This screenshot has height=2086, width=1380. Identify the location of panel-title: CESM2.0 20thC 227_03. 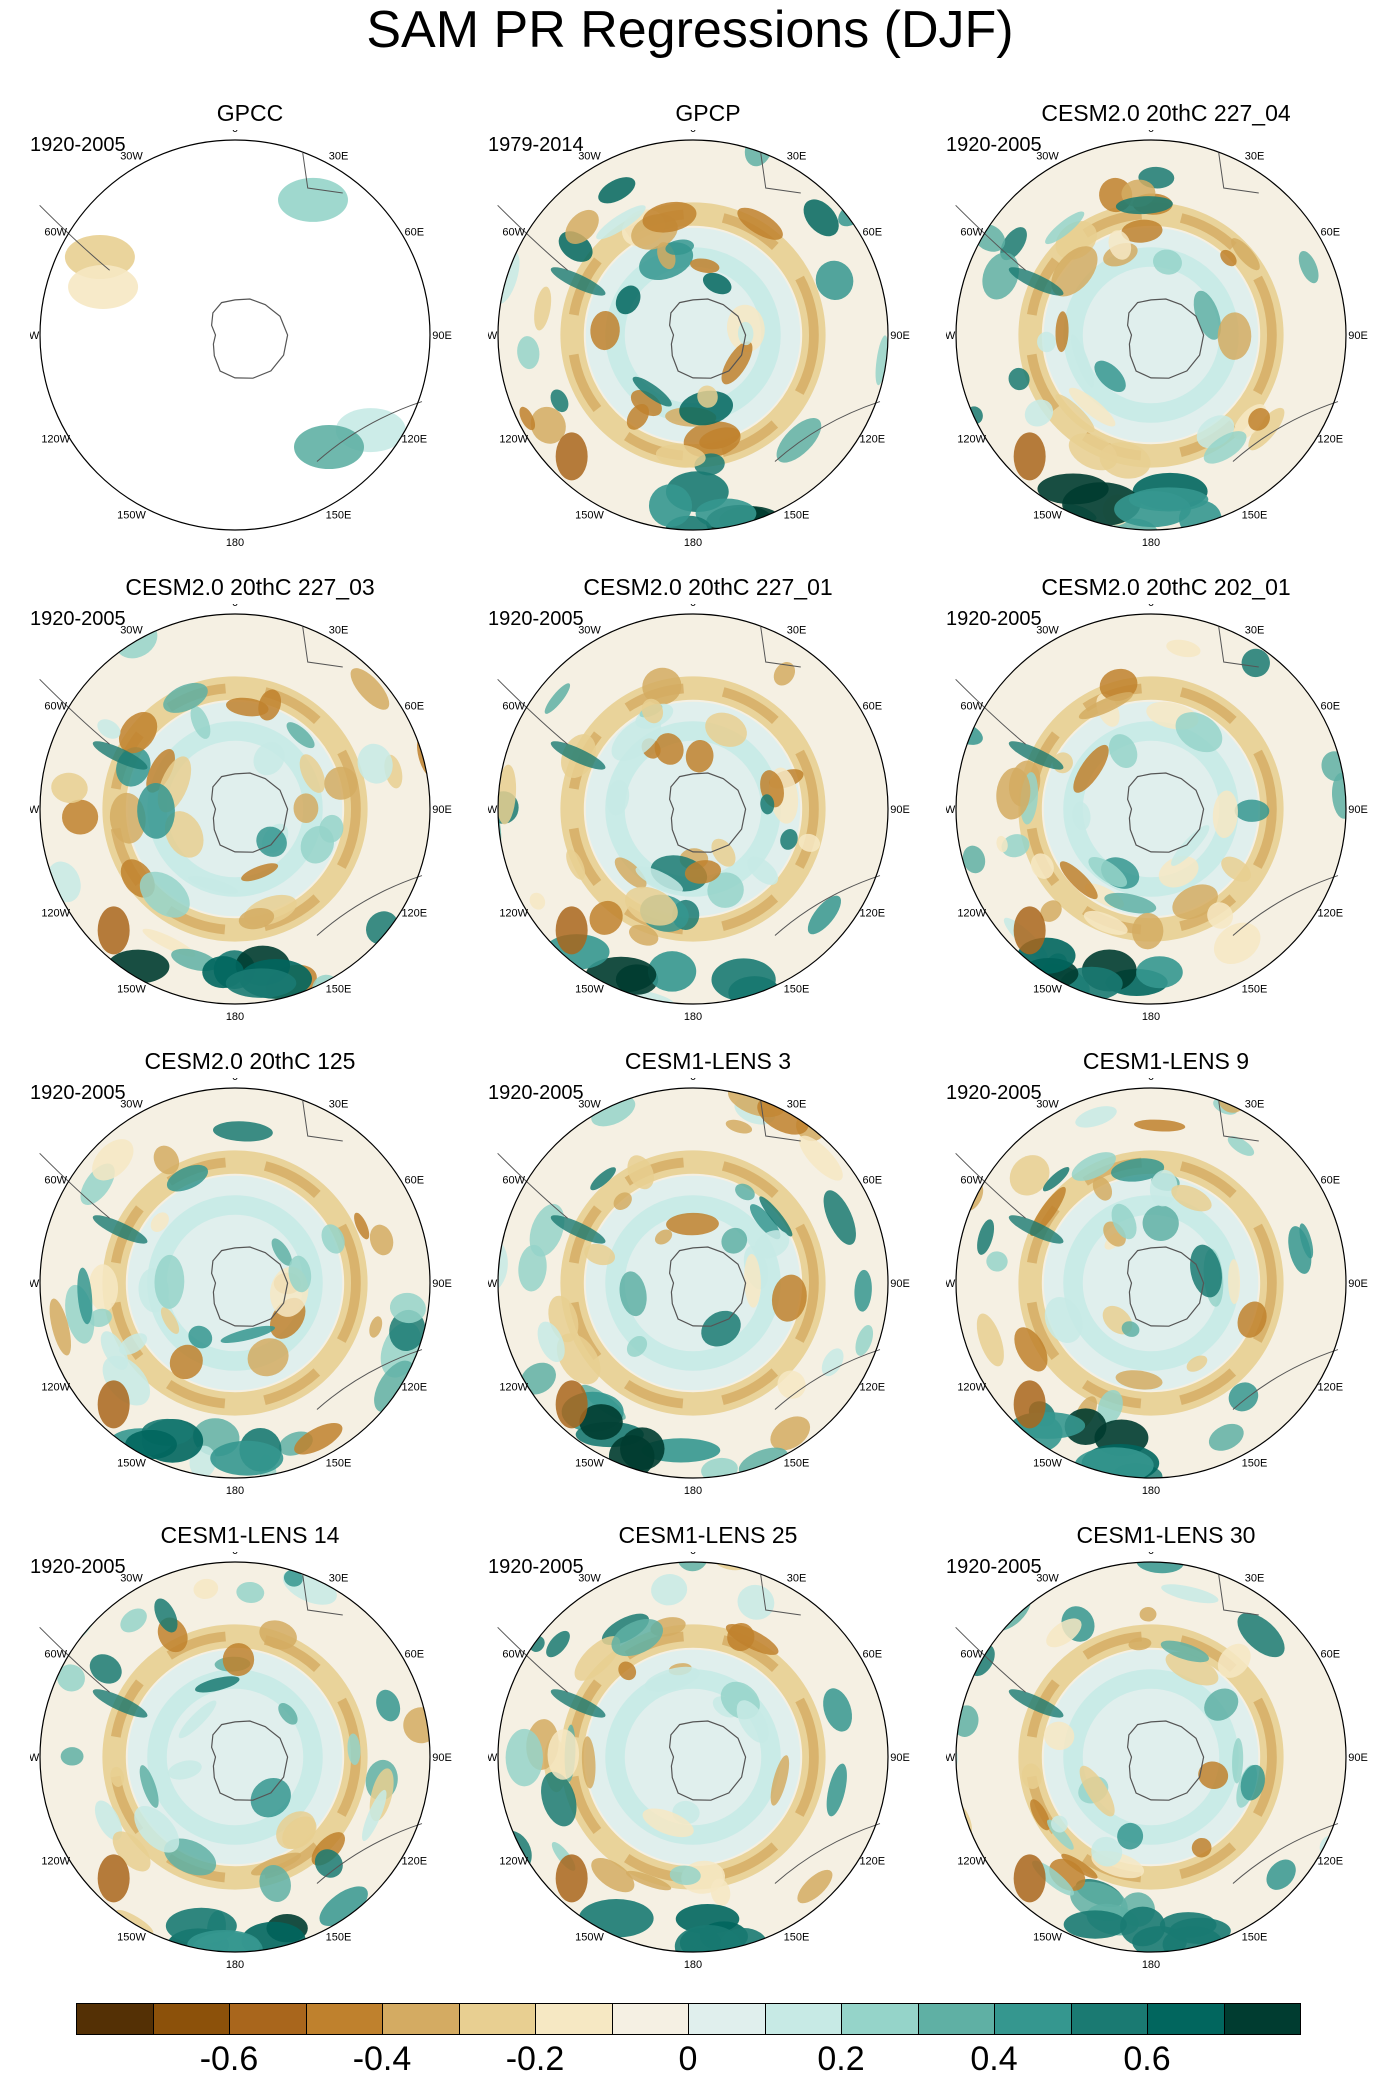
(250, 587).